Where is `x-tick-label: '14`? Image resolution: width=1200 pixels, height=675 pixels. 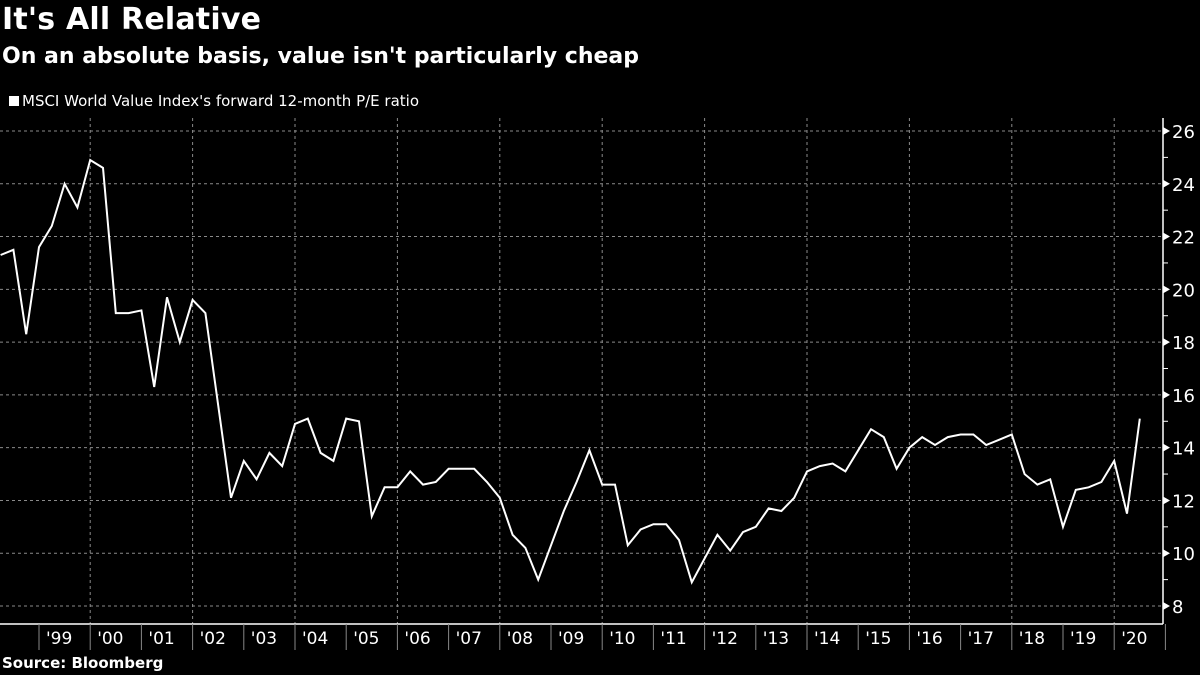
x-tick-label: '14 is located at coordinates (827, 639).